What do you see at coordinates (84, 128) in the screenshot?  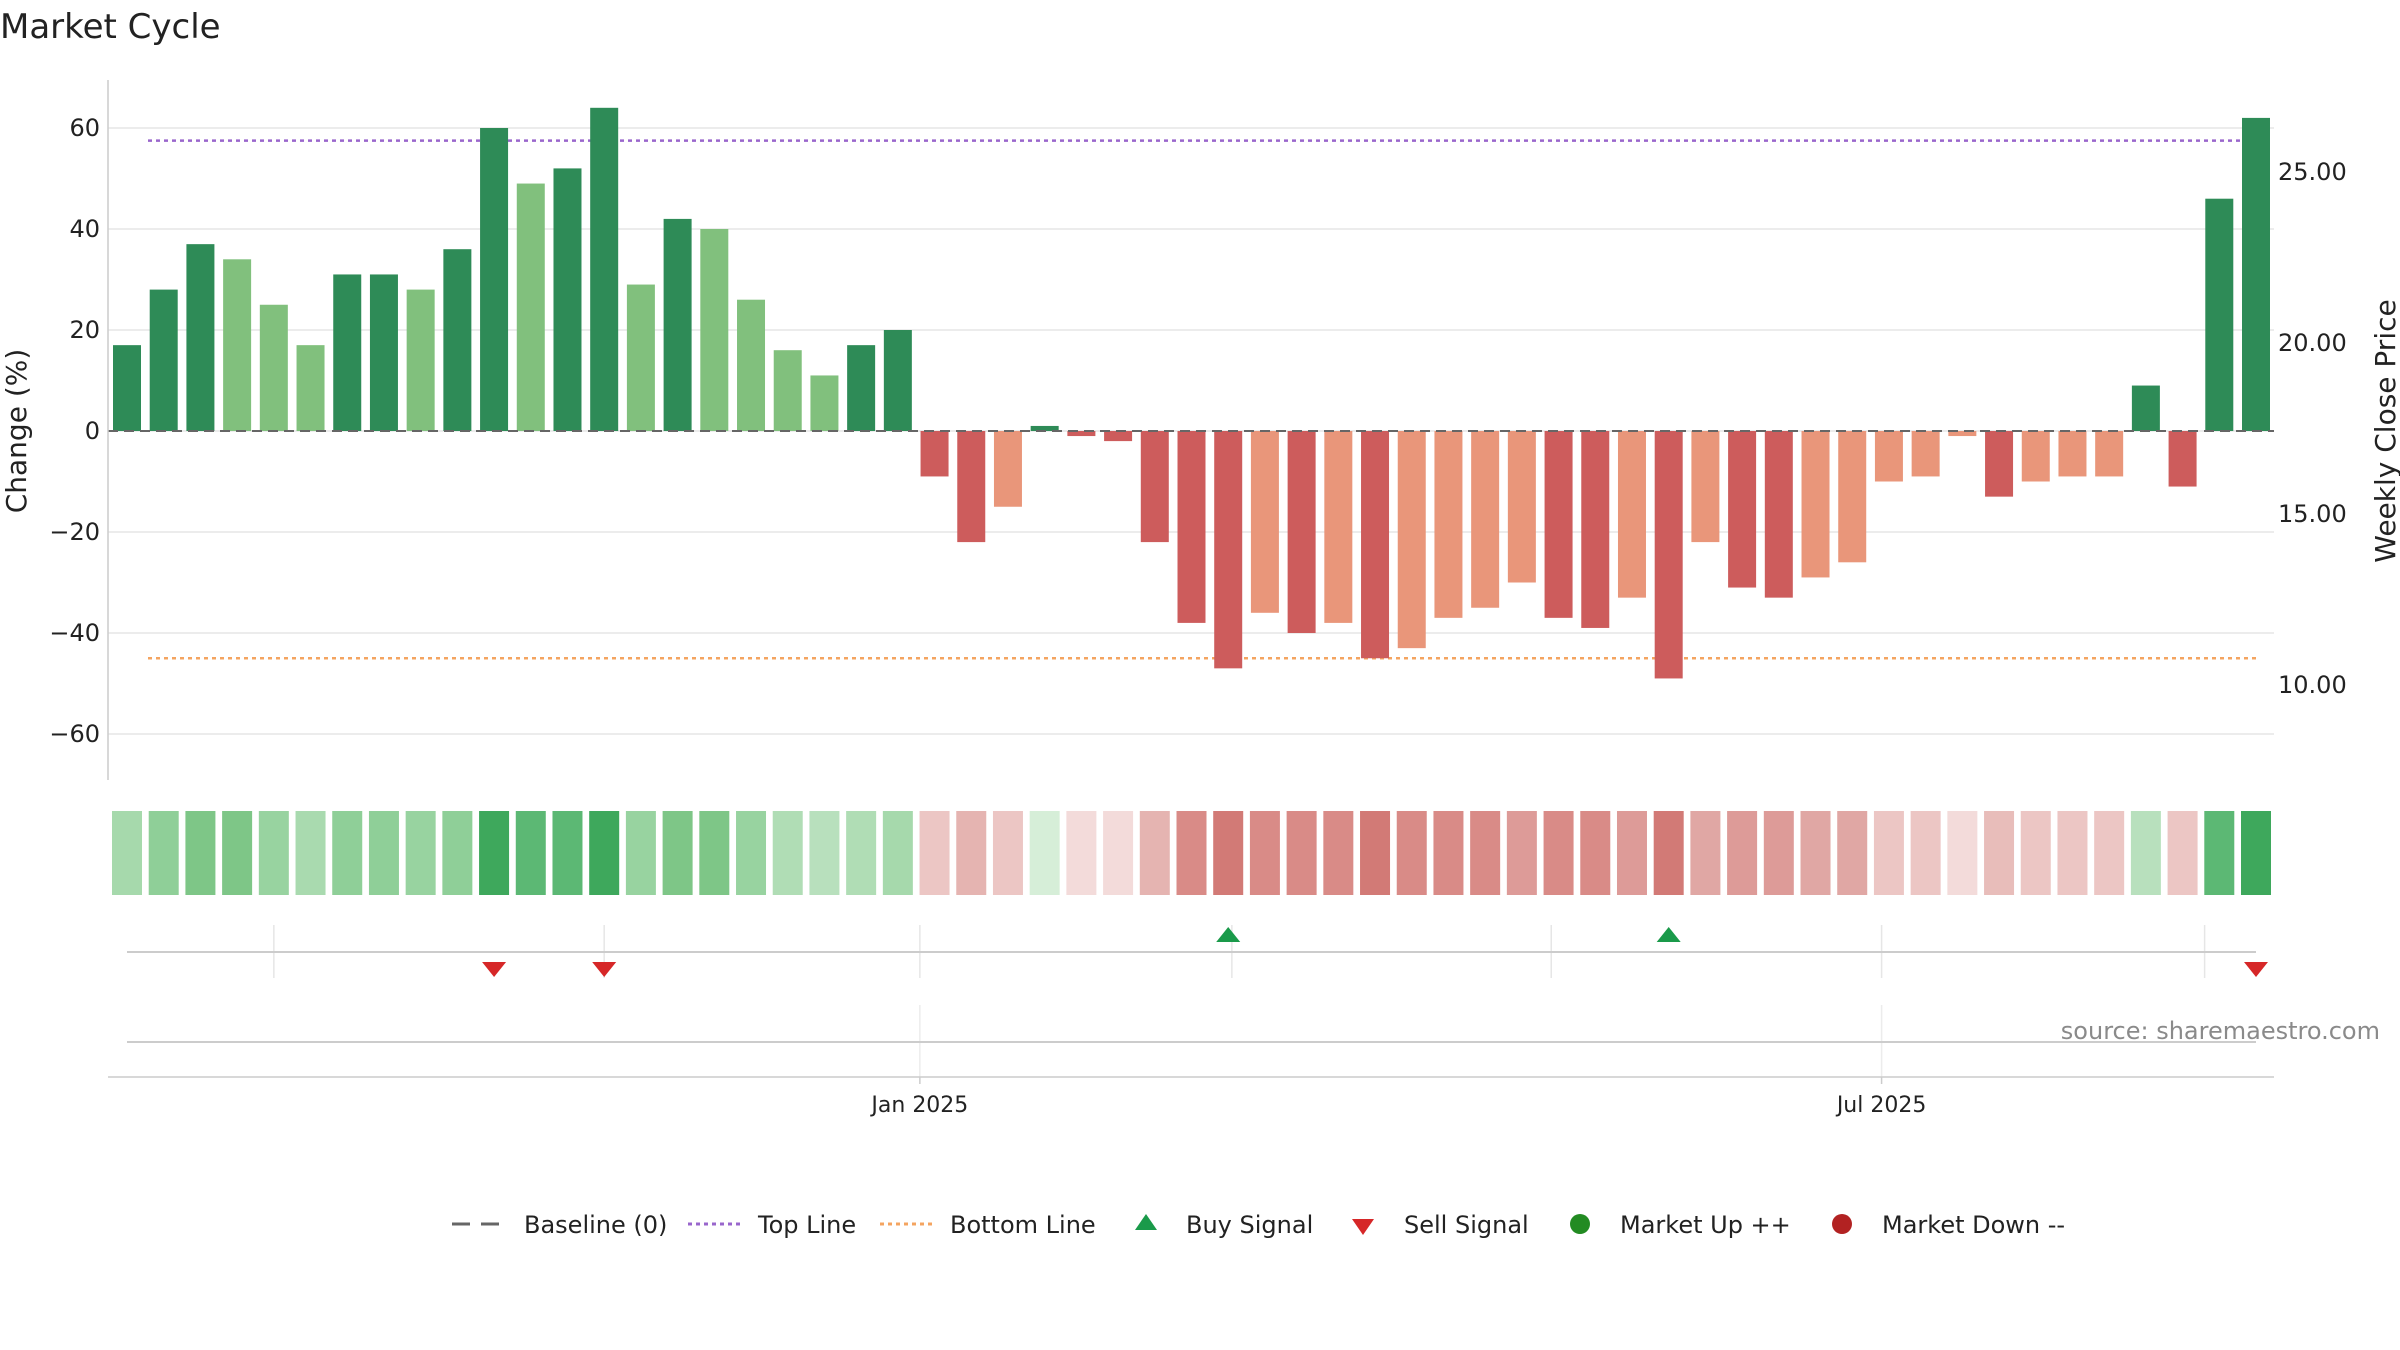 I see `y-tick-label: 60` at bounding box center [84, 128].